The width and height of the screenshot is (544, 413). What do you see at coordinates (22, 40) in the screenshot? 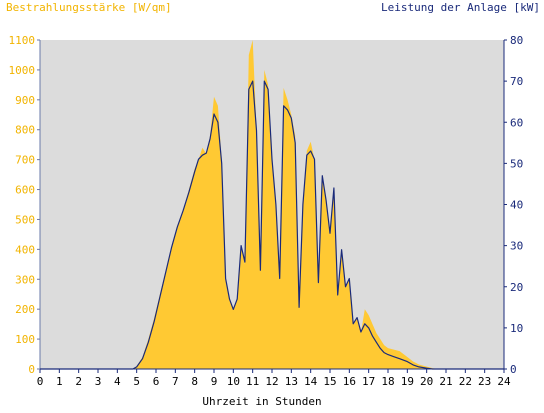
I see `left-y-tick-label: 1100` at bounding box center [22, 40].